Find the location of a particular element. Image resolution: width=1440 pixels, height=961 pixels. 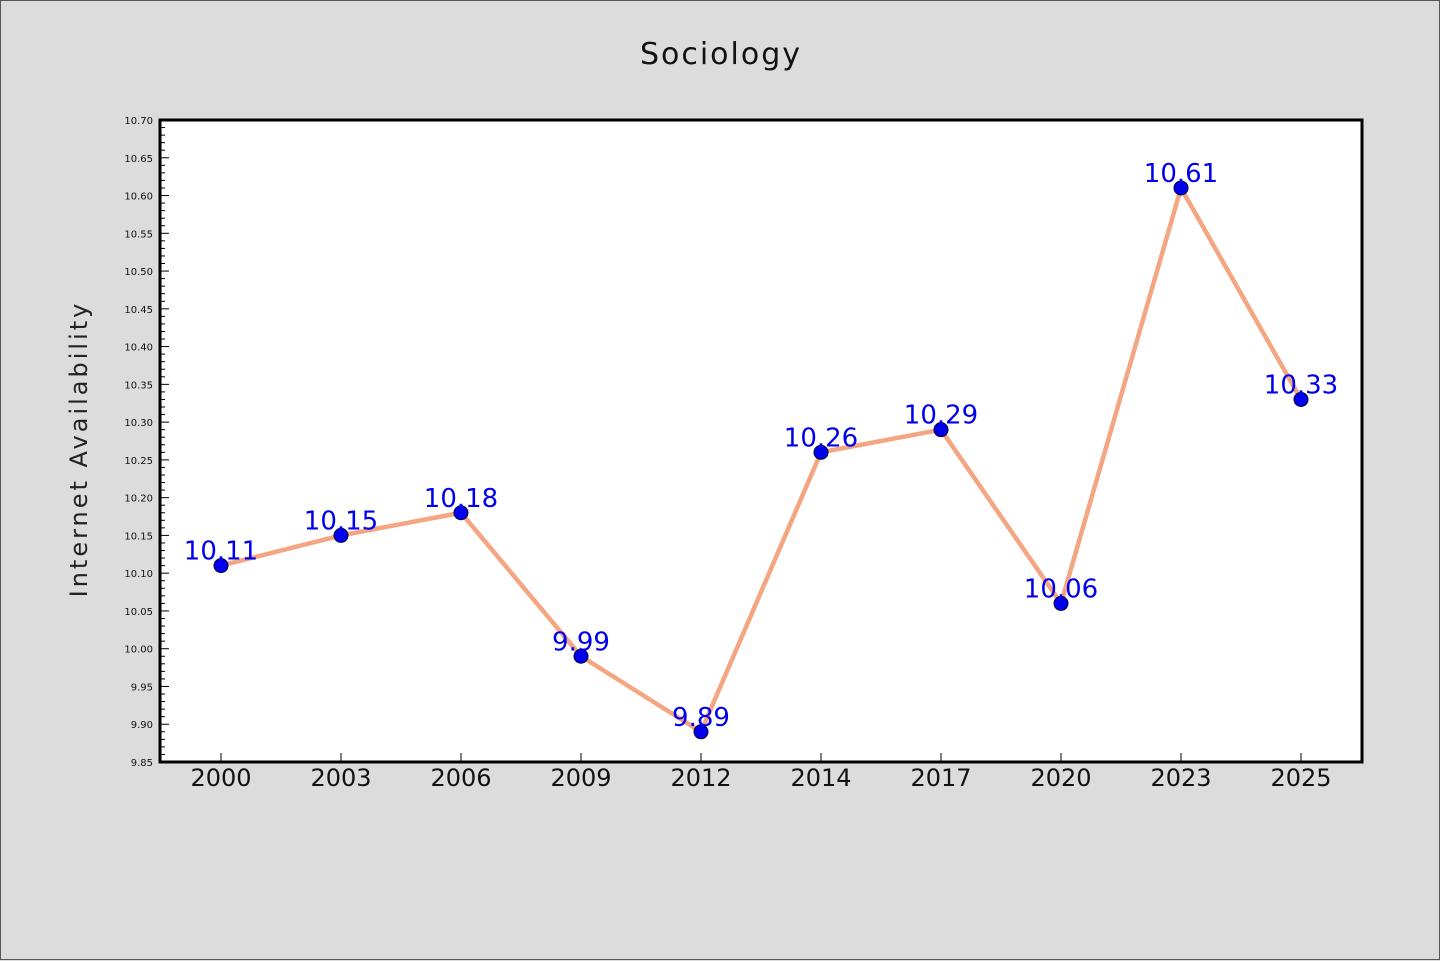

chart-title: Sociology is located at coordinates (721, 54).